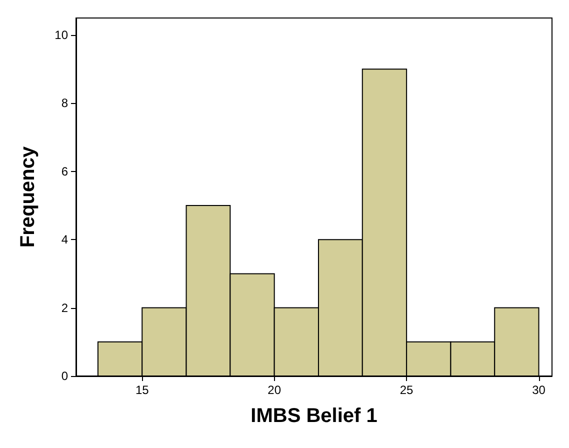 This screenshot has width=569, height=448. Describe the element at coordinates (64, 307) in the screenshot. I see `y-tick-label: 2` at that location.